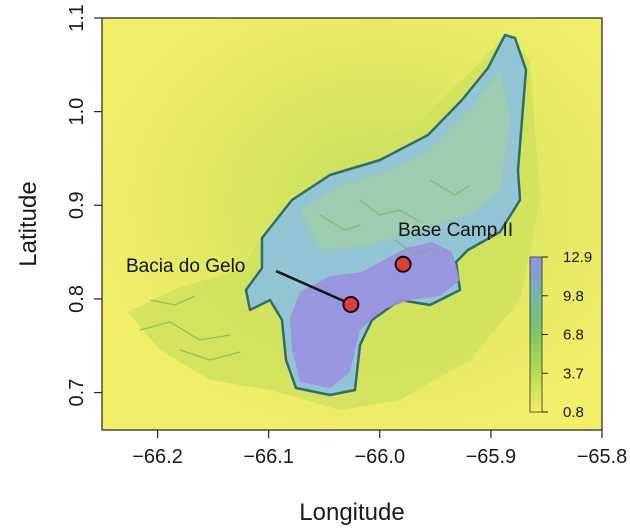 Image resolution: width=630 pixels, height=529 pixels. Describe the element at coordinates (351, 305) in the screenshot. I see `site-marker-bacia-do-gelo` at that location.